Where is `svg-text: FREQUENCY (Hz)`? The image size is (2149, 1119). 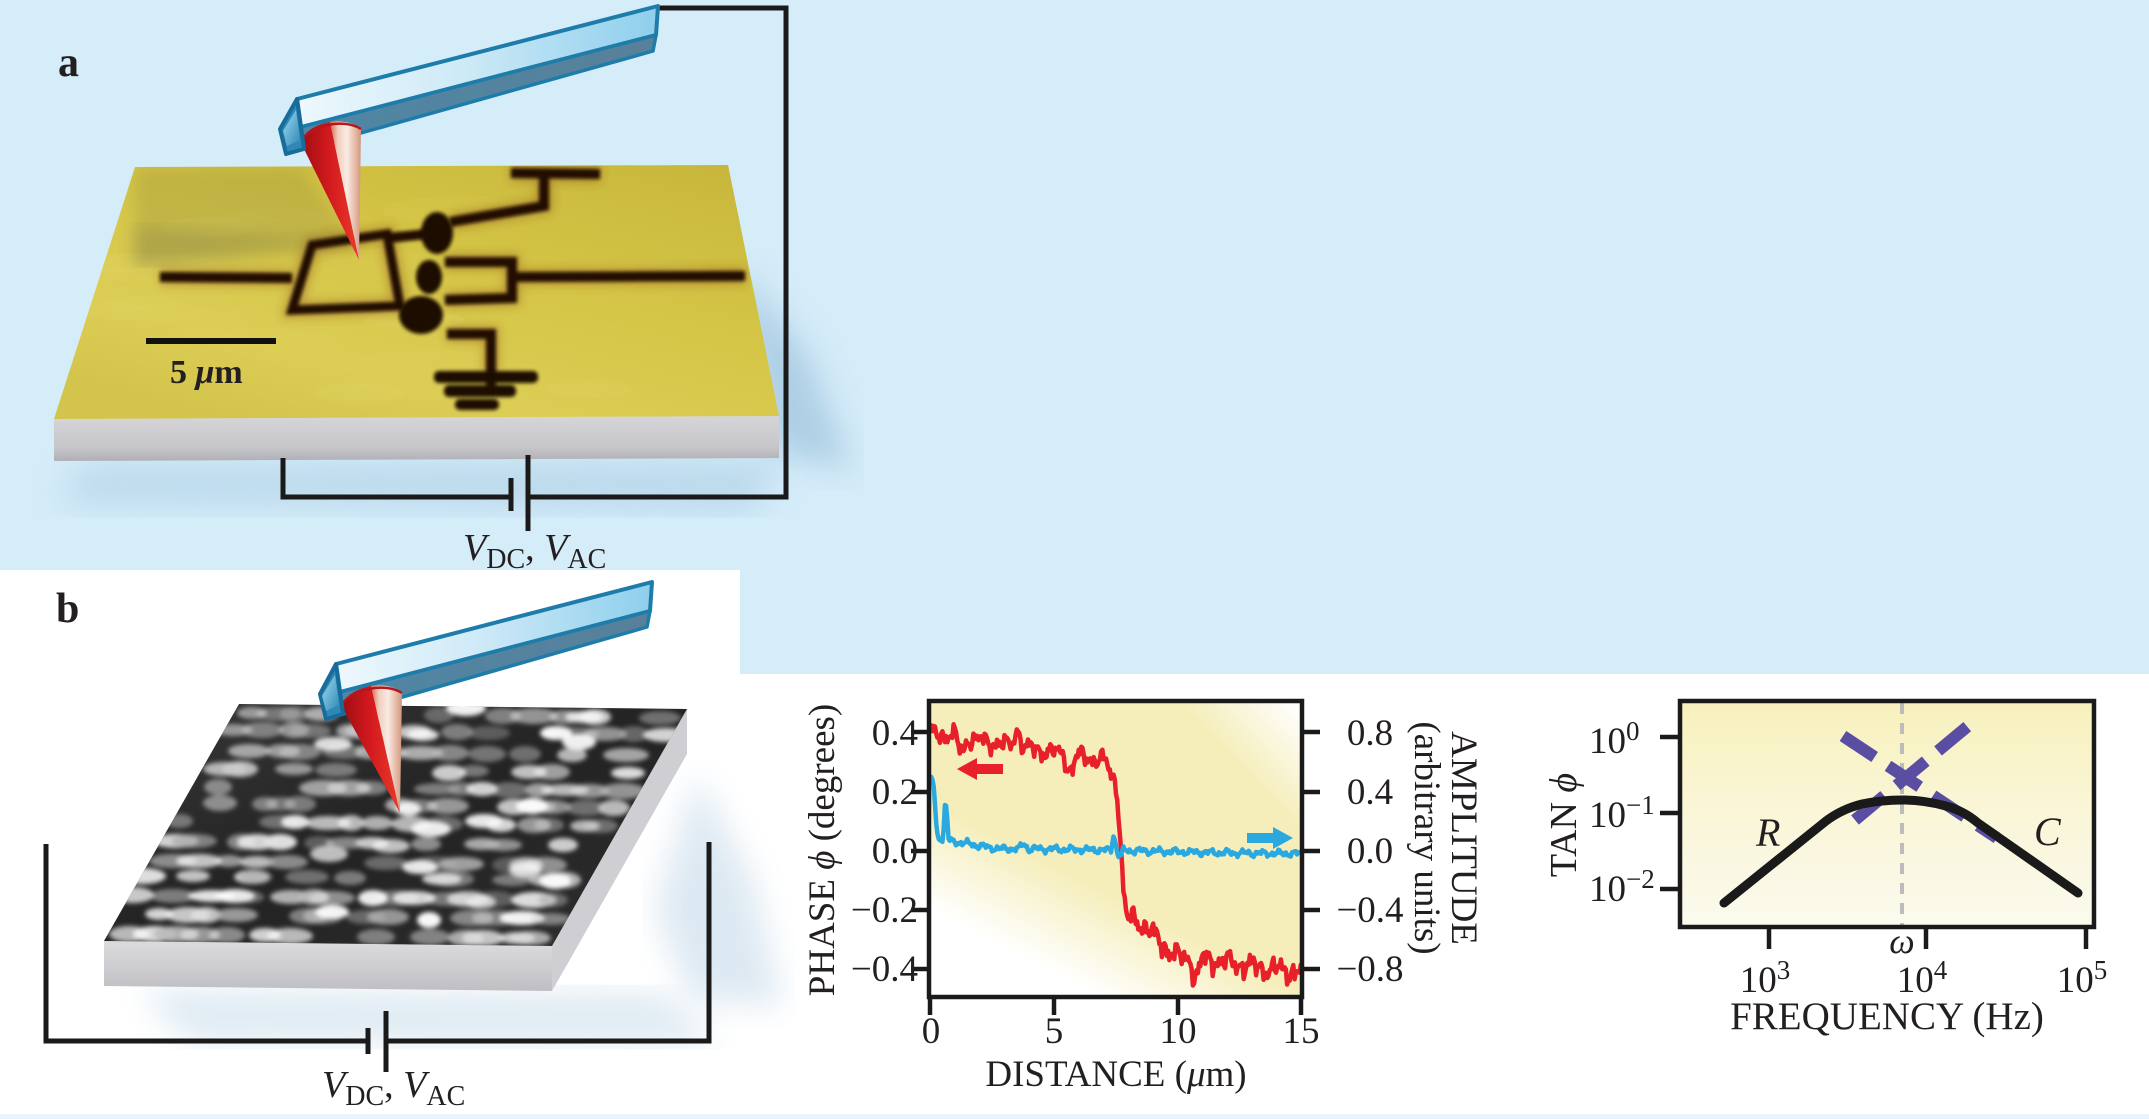
svg-text: FREQUENCY (Hz) is located at coordinates (1887, 1016).